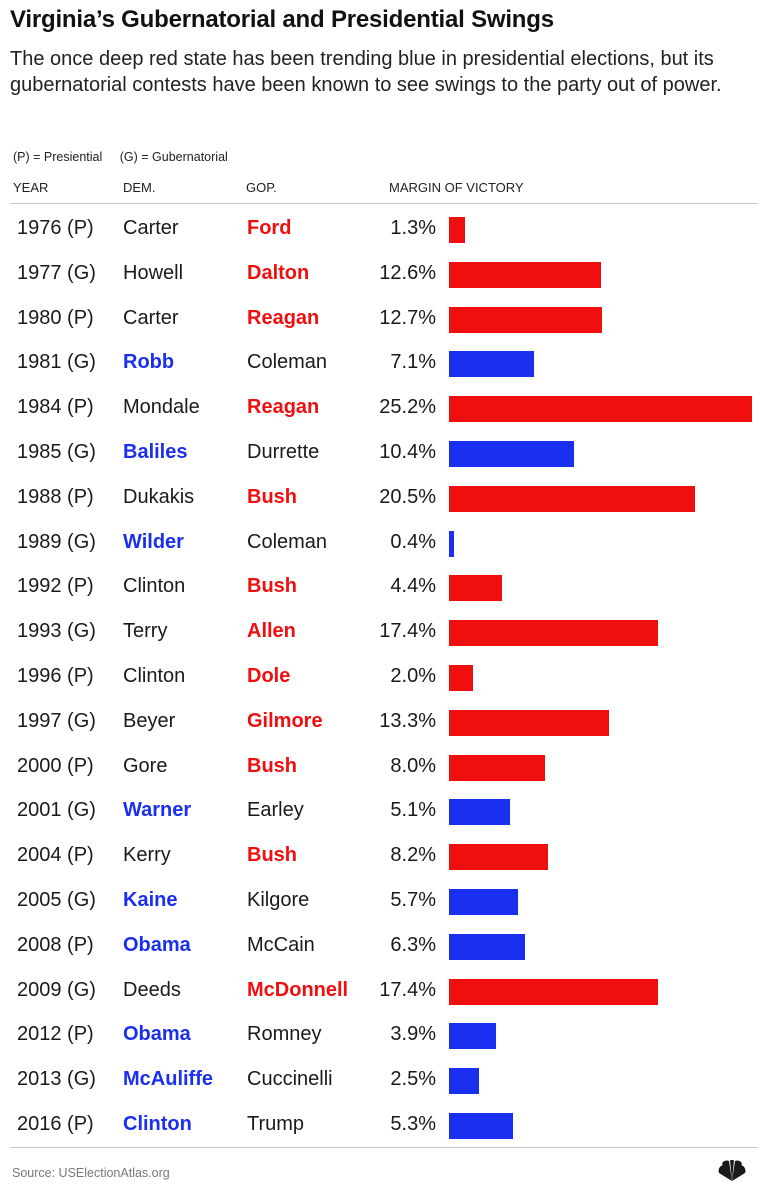 The width and height of the screenshot is (760, 1186). I want to click on table-row: 1997 (G) Beyer Gilmore 13.3%, so click(380, 721).